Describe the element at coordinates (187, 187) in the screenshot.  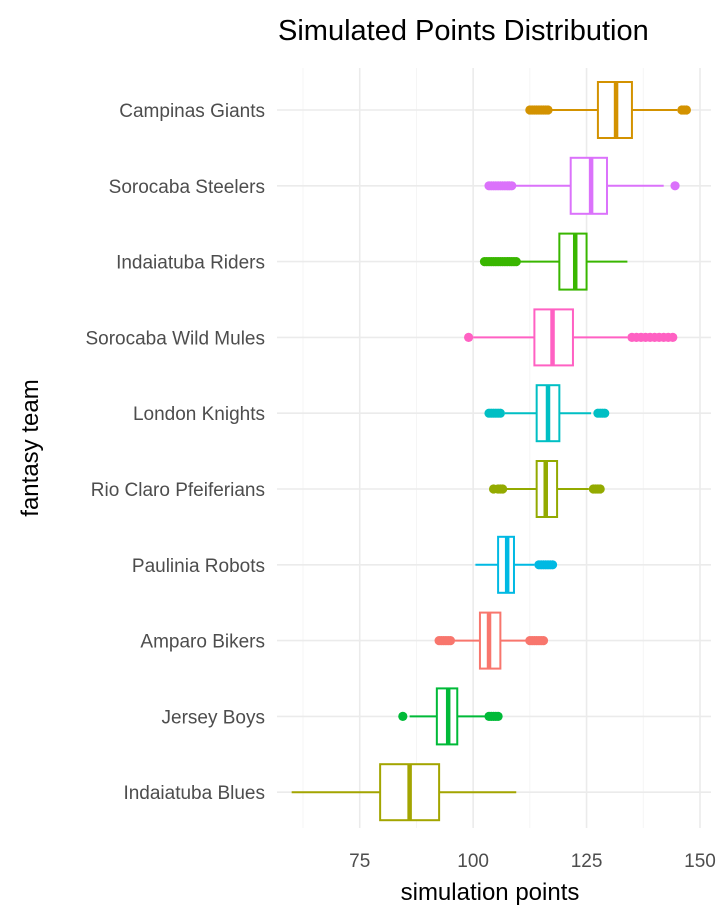
I see `y-tick-label: Sorocaba Steelers` at that location.